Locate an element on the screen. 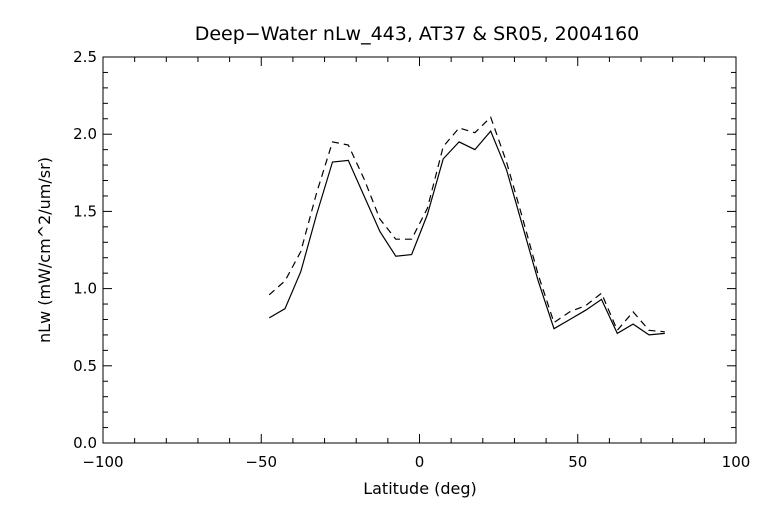 This screenshot has height=512, width=768. y-tick-label: 1.0 is located at coordinates (85, 289).